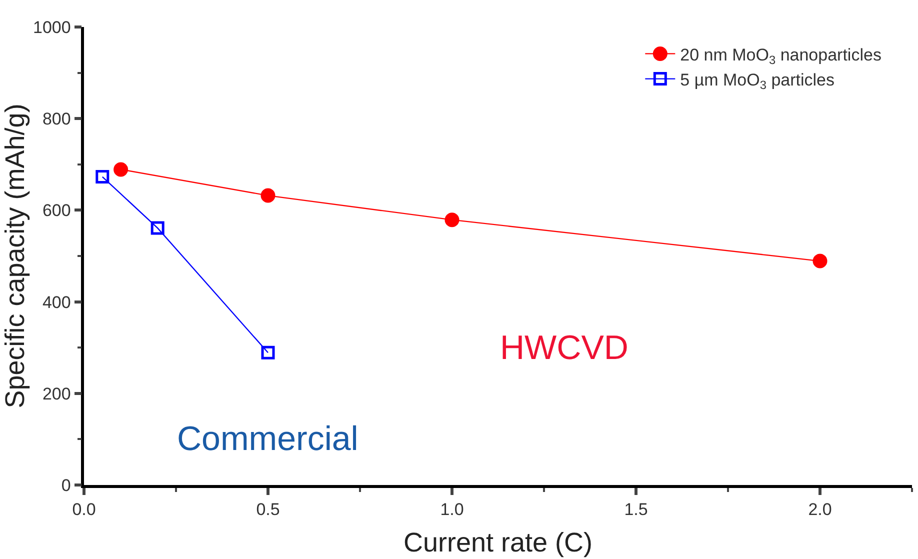  I want to click on annotation: Commercial, so click(267, 439).